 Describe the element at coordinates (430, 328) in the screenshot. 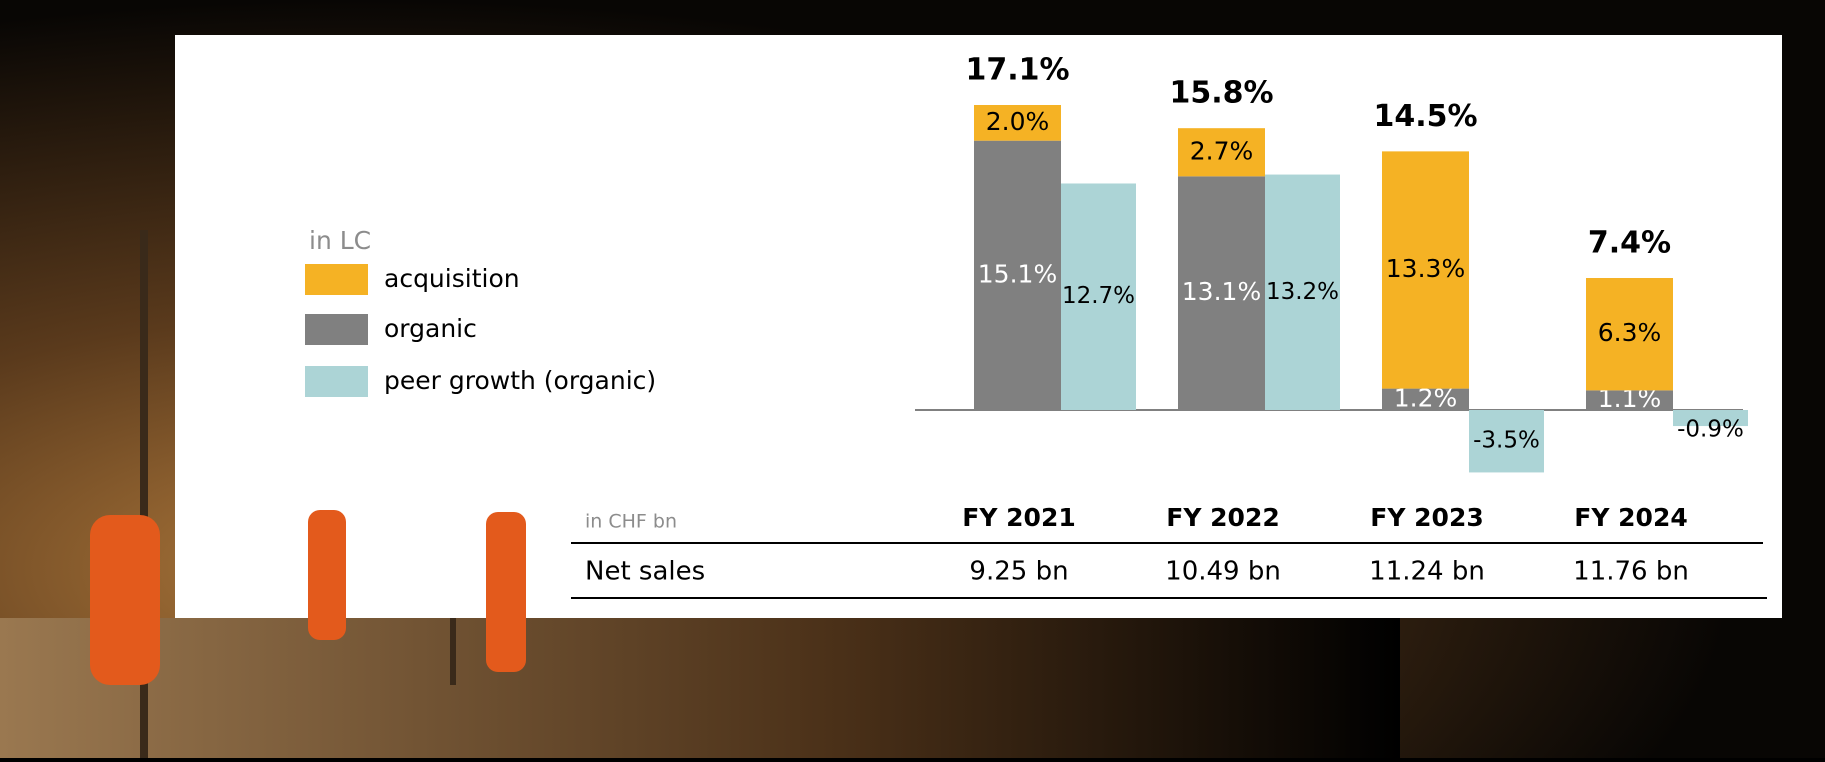

I see `legend-label: organic` at that location.